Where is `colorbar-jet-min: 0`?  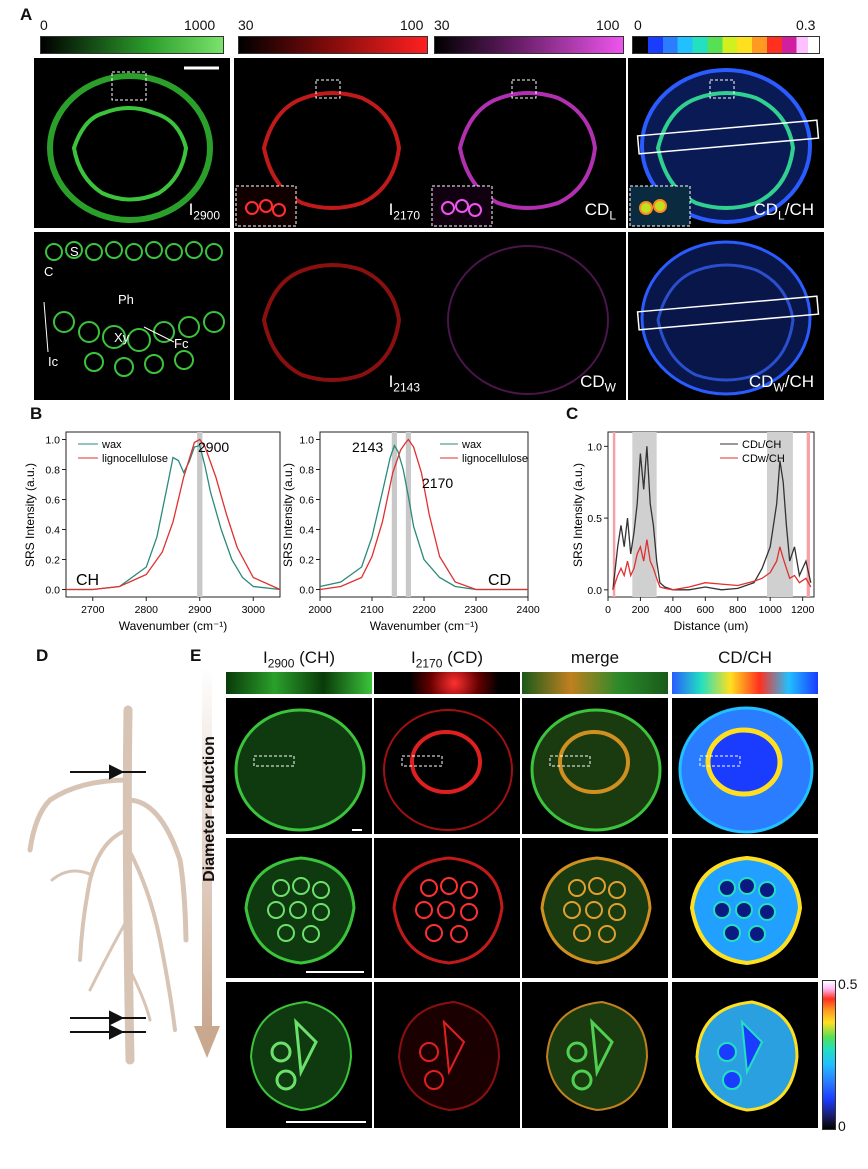
colorbar-jet-min: 0 is located at coordinates (638, 25).